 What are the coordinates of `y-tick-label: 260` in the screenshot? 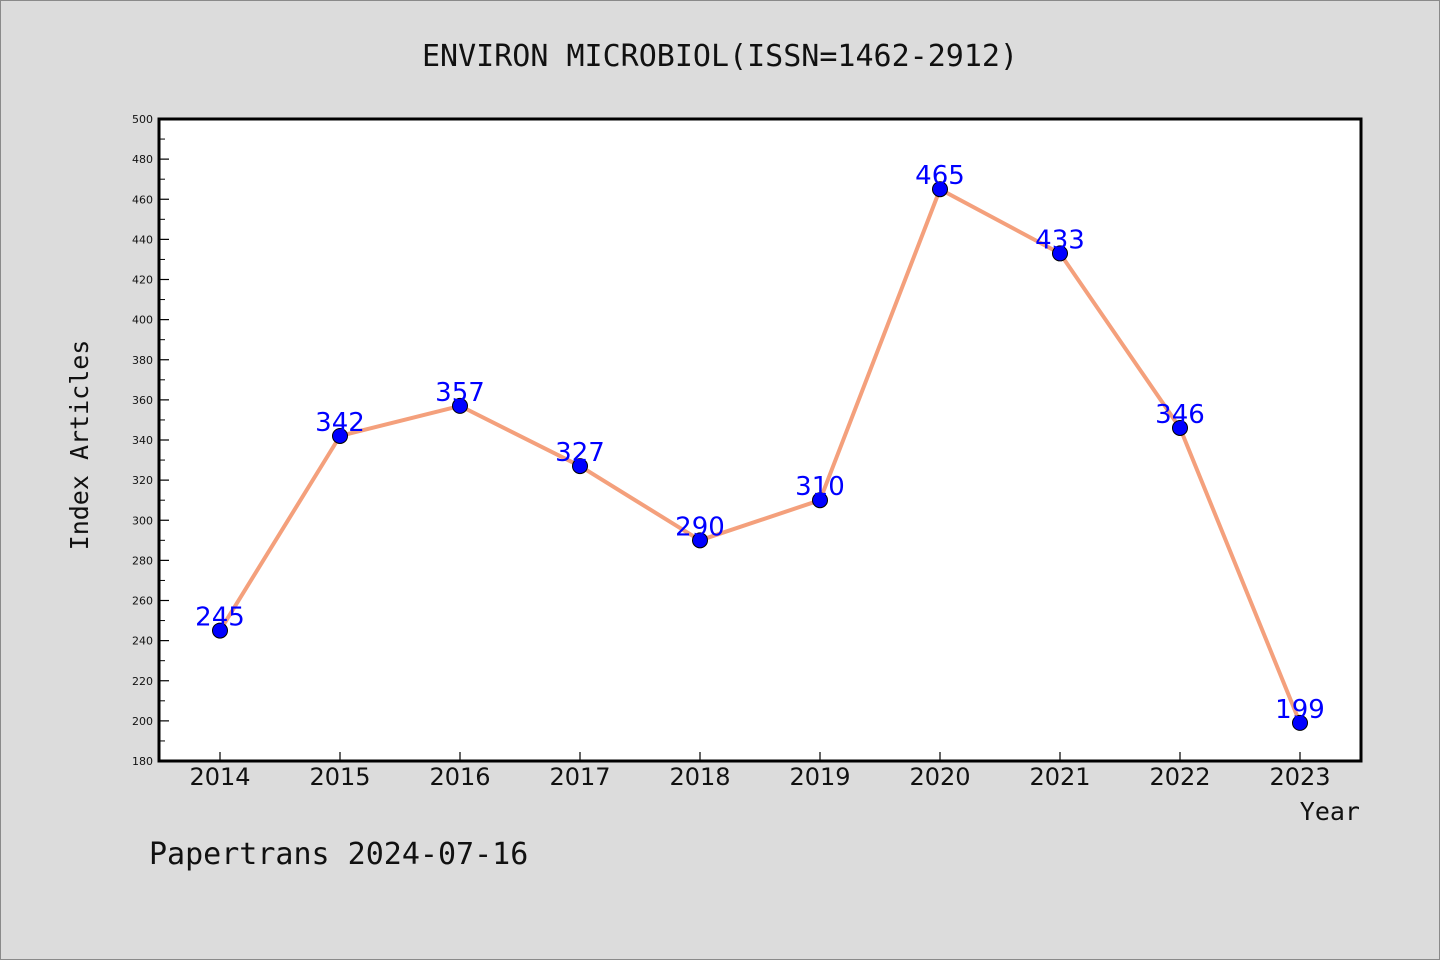 It's located at (142, 601).